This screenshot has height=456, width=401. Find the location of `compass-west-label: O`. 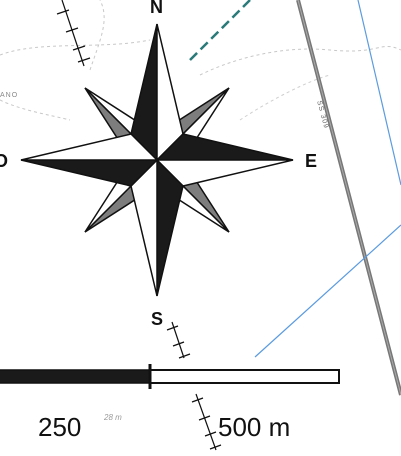

compass-west-label: O is located at coordinates (4, 161).